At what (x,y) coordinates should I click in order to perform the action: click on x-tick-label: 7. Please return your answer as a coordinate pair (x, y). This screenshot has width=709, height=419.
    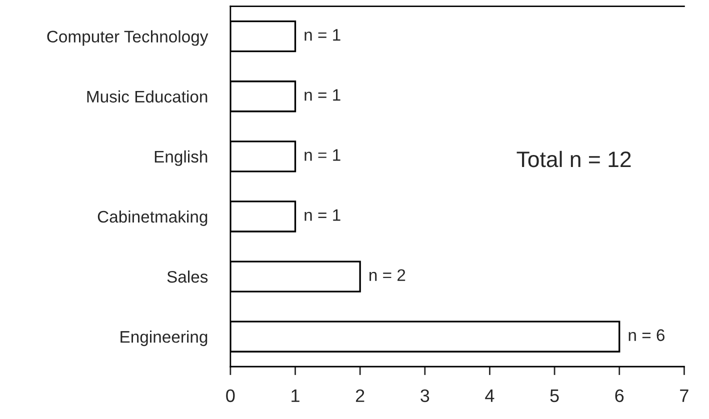
    Looking at the image, I should click on (684, 396).